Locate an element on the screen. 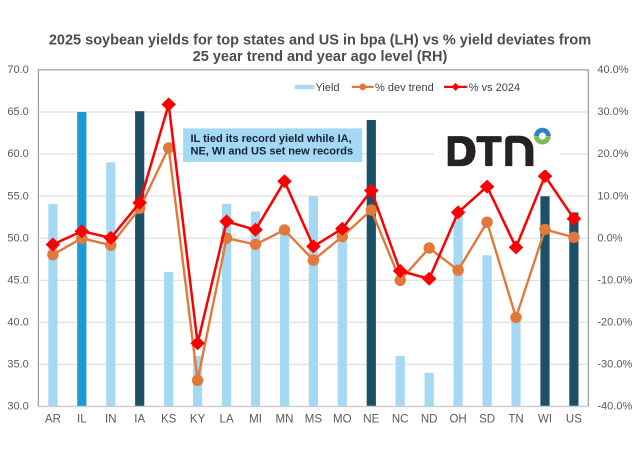 This screenshot has height=465, width=640. svg-text: KY is located at coordinates (198, 420).